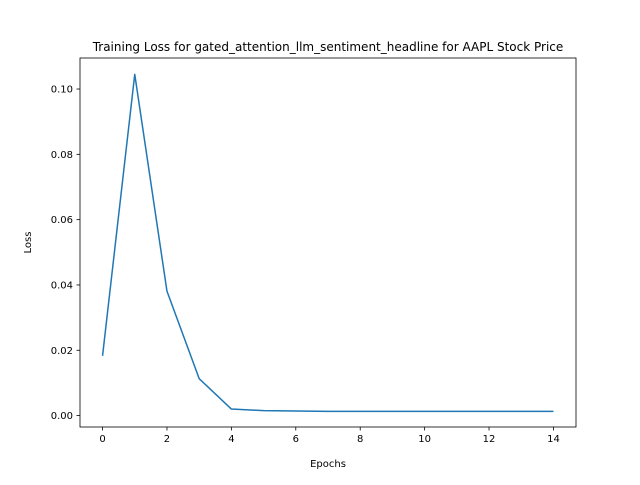 The image size is (640, 485). I want to click on y-tick-label: 0.00, so click(62, 416).